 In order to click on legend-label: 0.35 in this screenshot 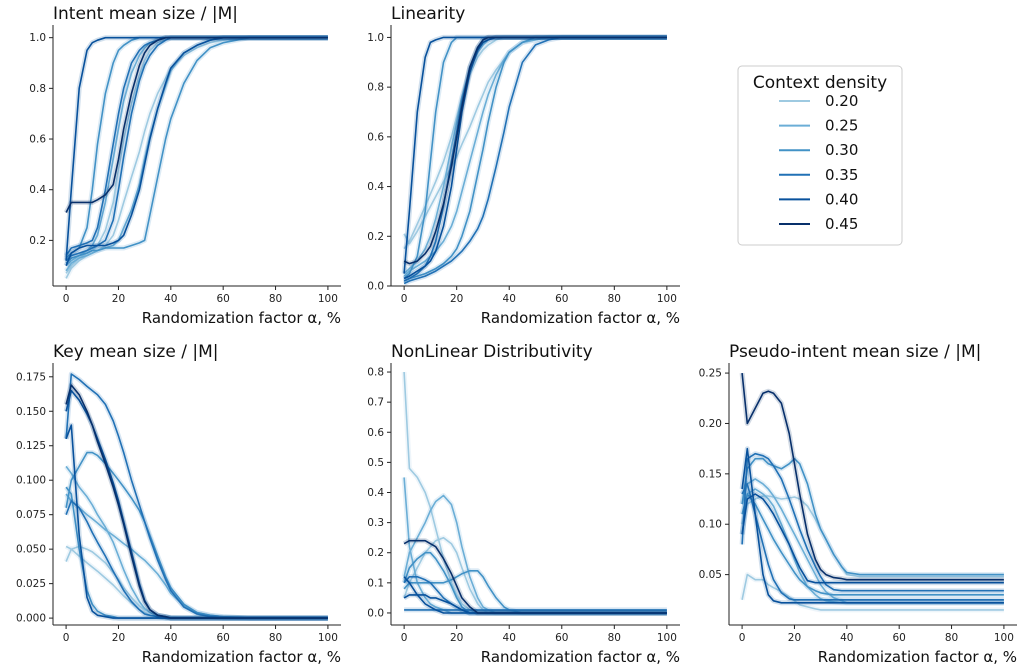, I will do `click(841, 175)`.